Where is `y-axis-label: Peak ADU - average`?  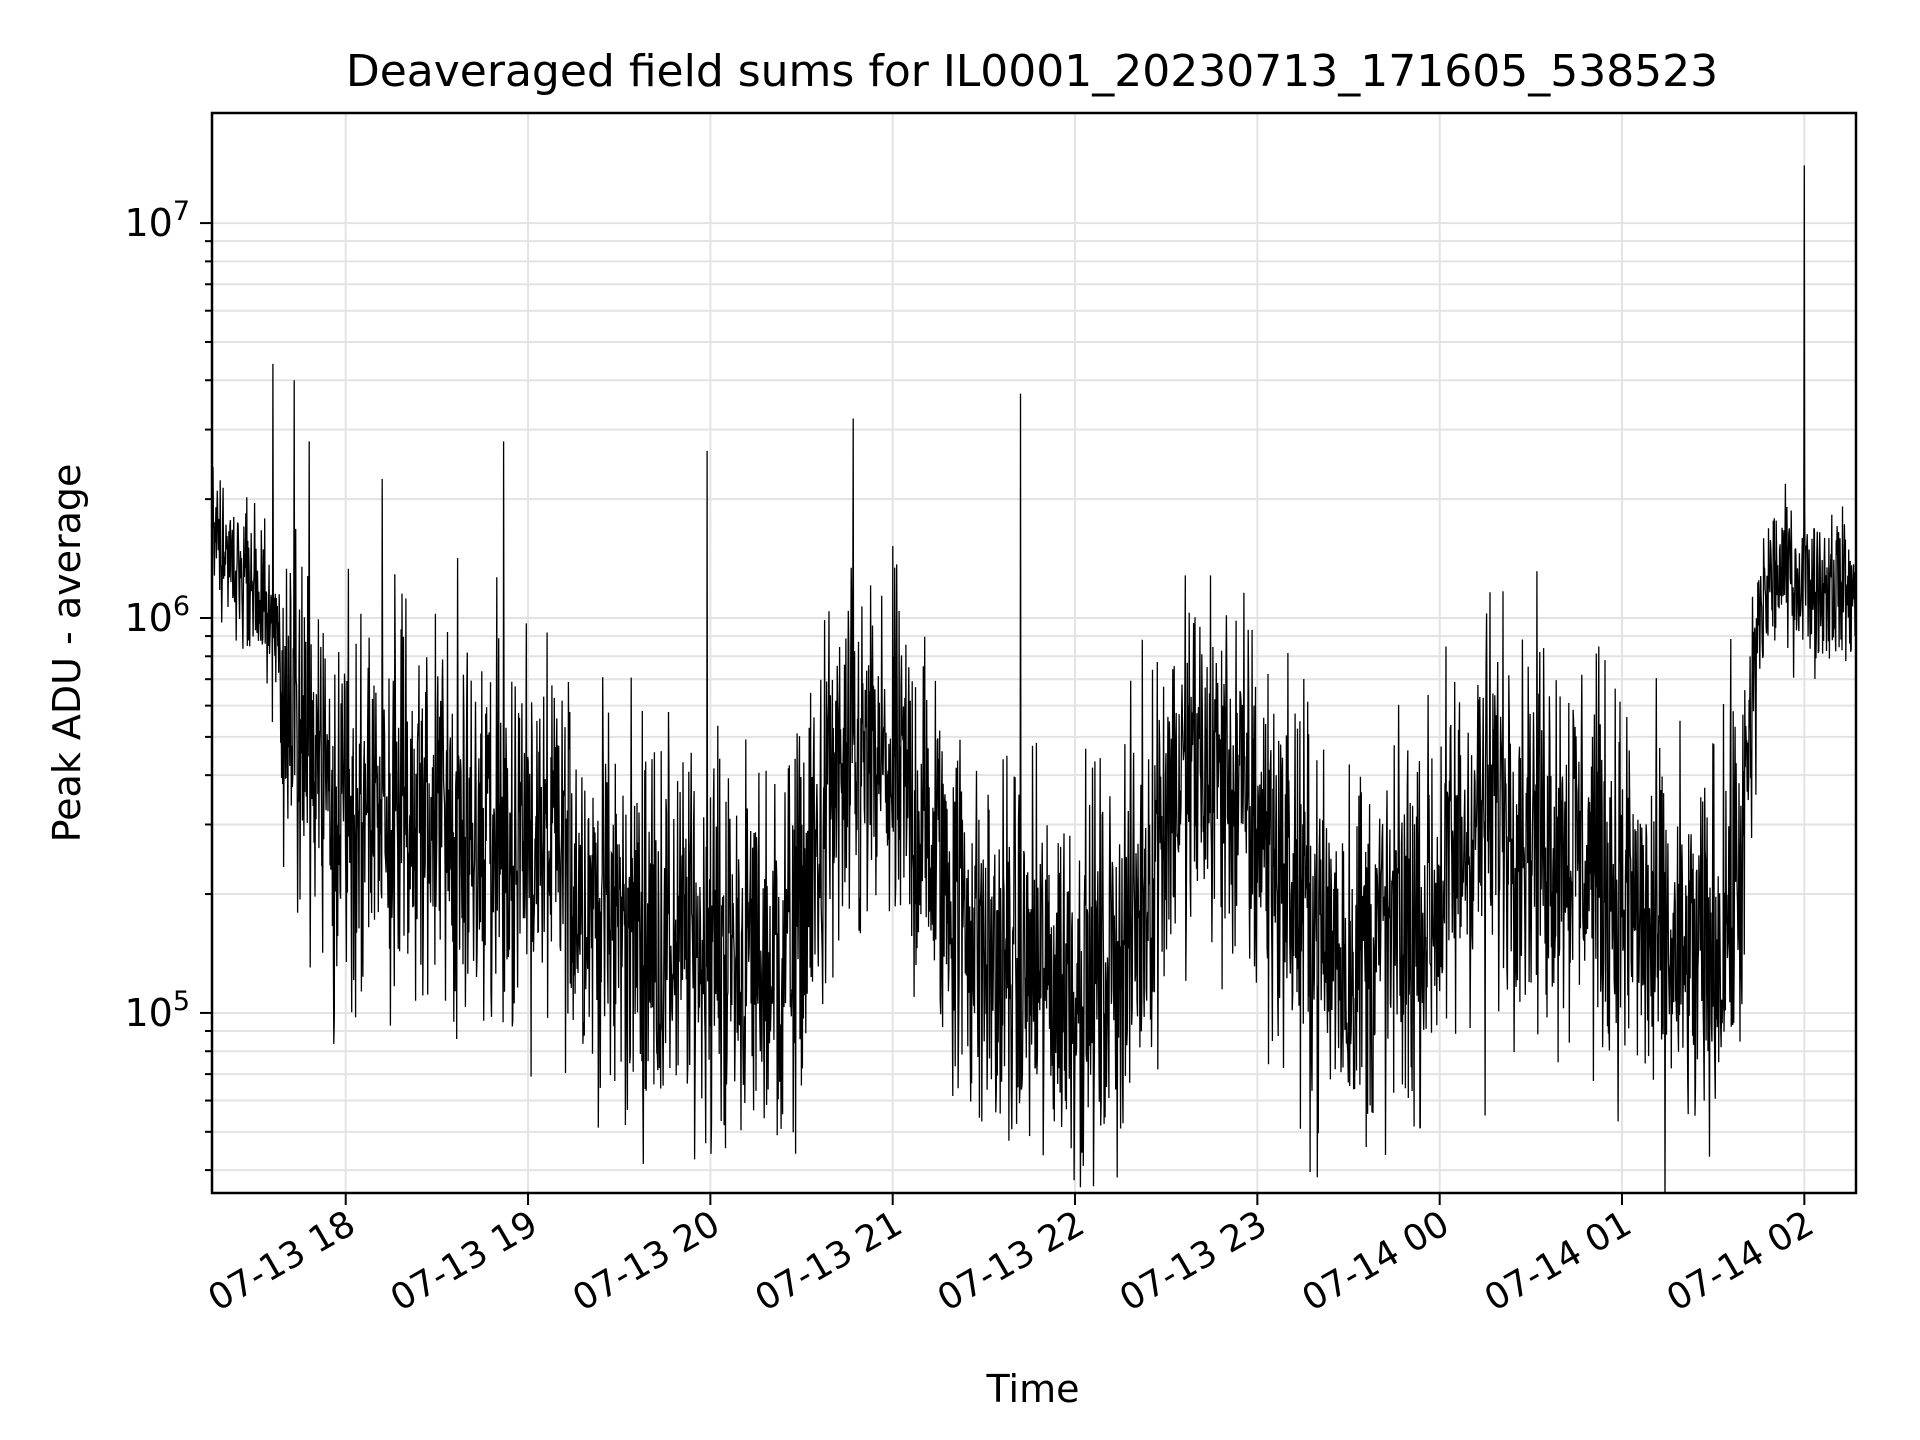
y-axis-label: Peak ADU - average is located at coordinates (67, 653).